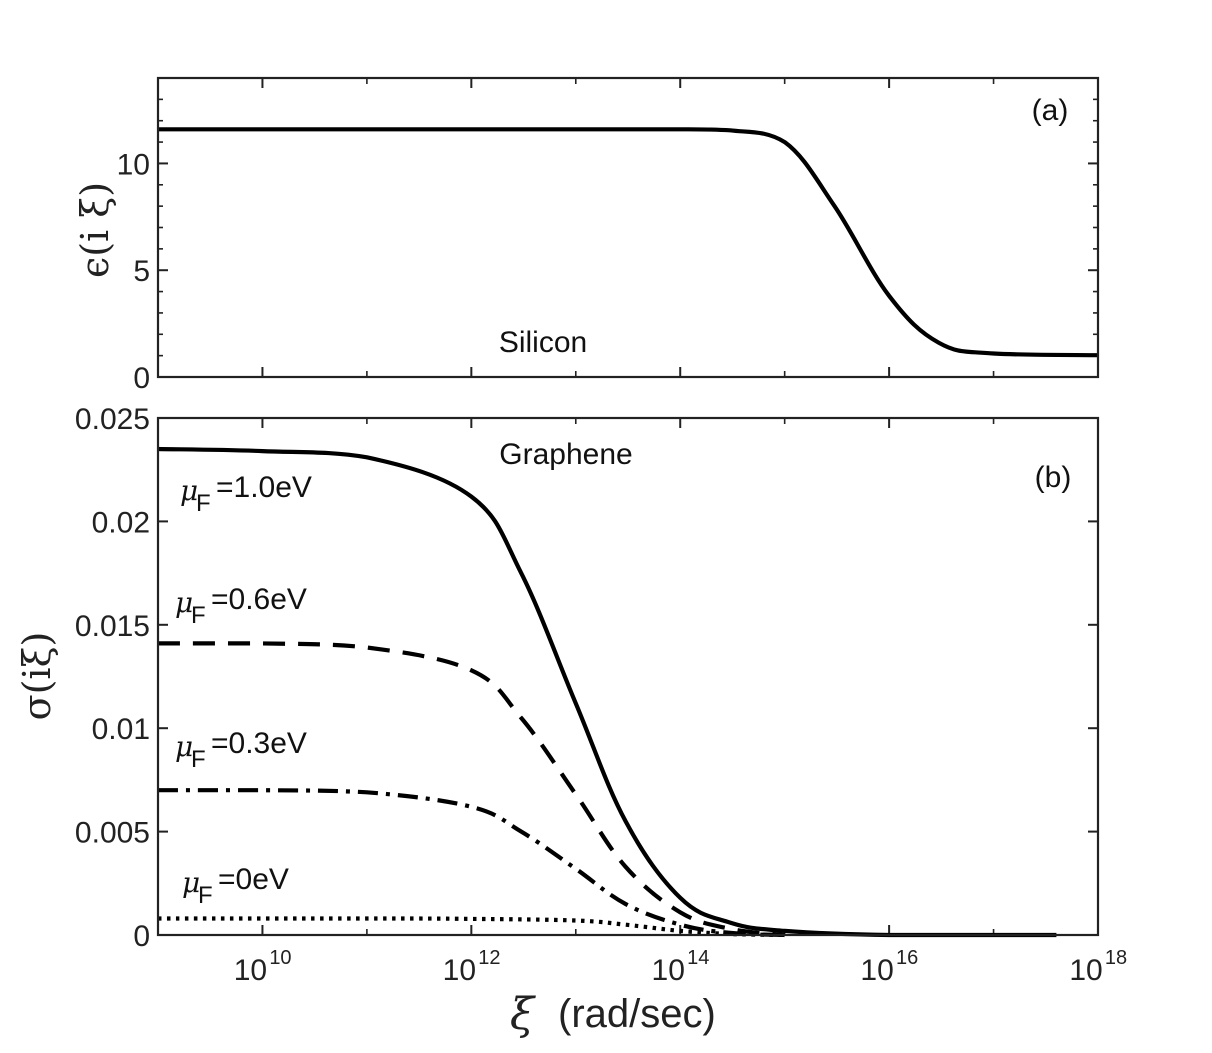  I want to click on silicon-annotation: Silicon, so click(543, 342).